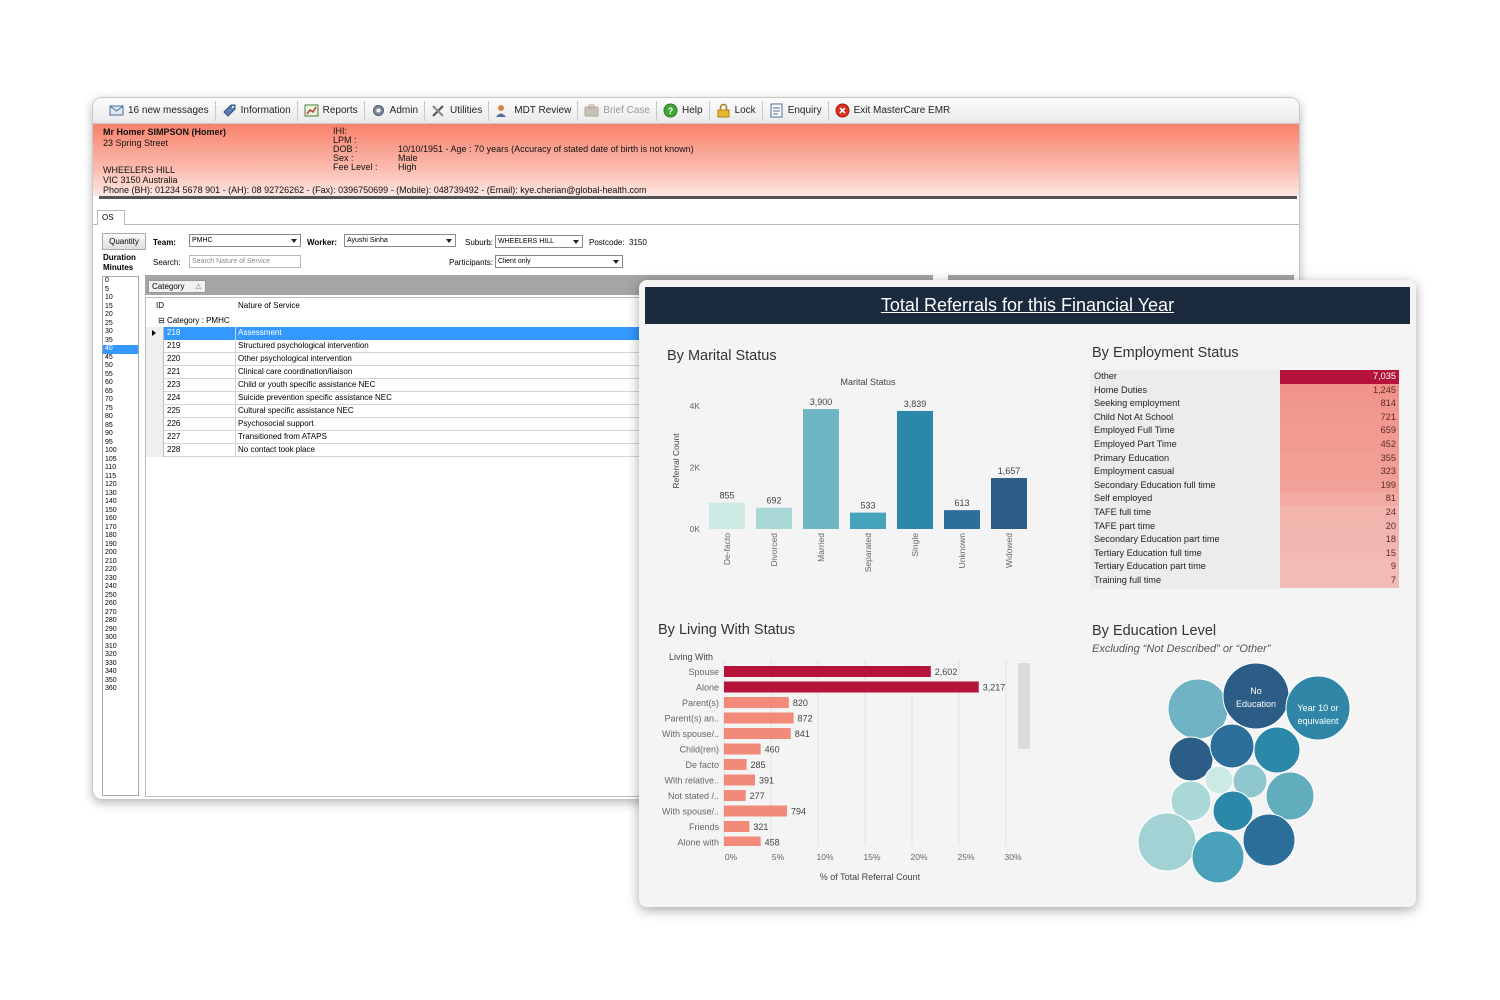  I want to click on duration-option: 15, so click(109, 306).